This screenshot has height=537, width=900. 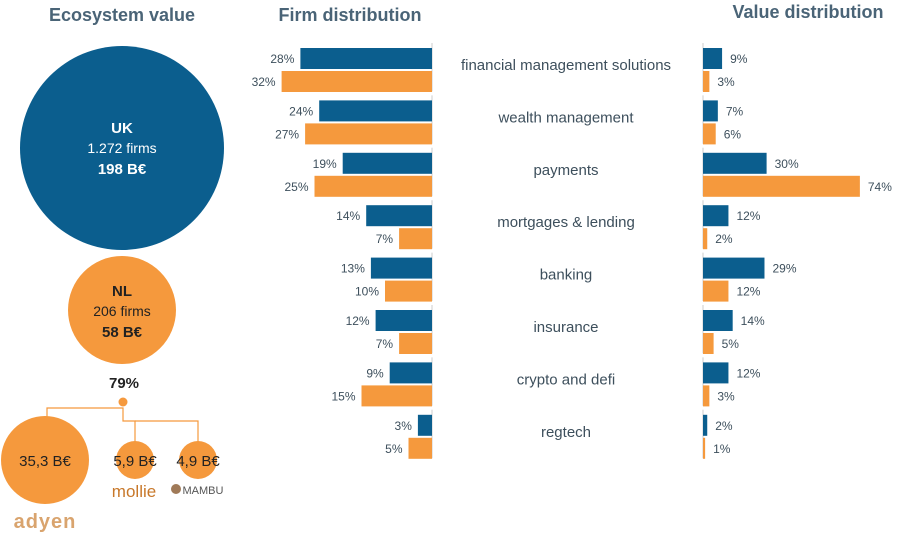 I want to click on firm-bar-label: 9%, so click(x=375, y=373).